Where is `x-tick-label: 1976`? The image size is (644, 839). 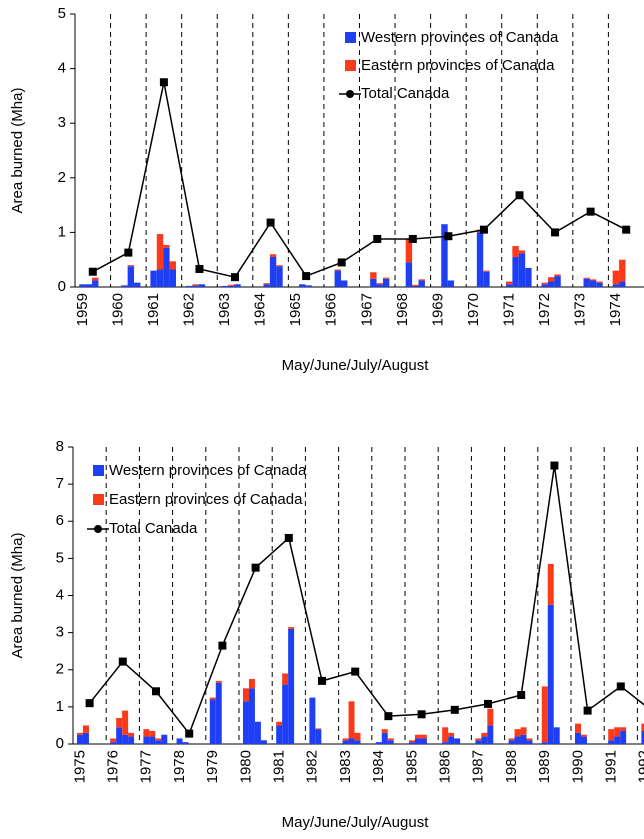
x-tick-label: 1976 is located at coordinates (112, 766).